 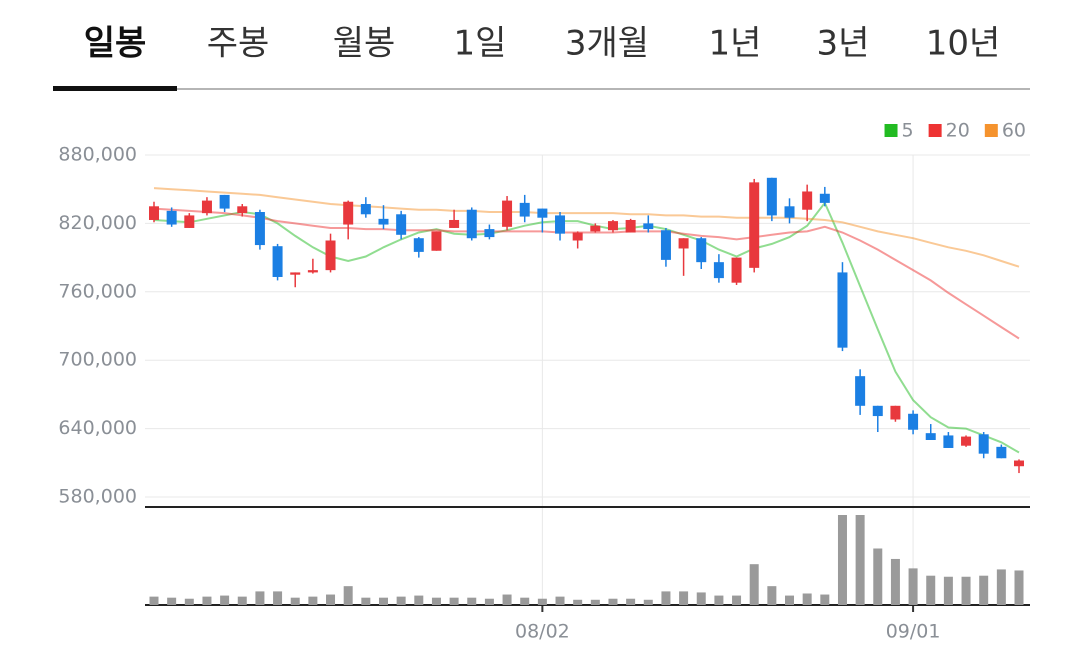 I want to click on tab: 1년, so click(x=735, y=44).